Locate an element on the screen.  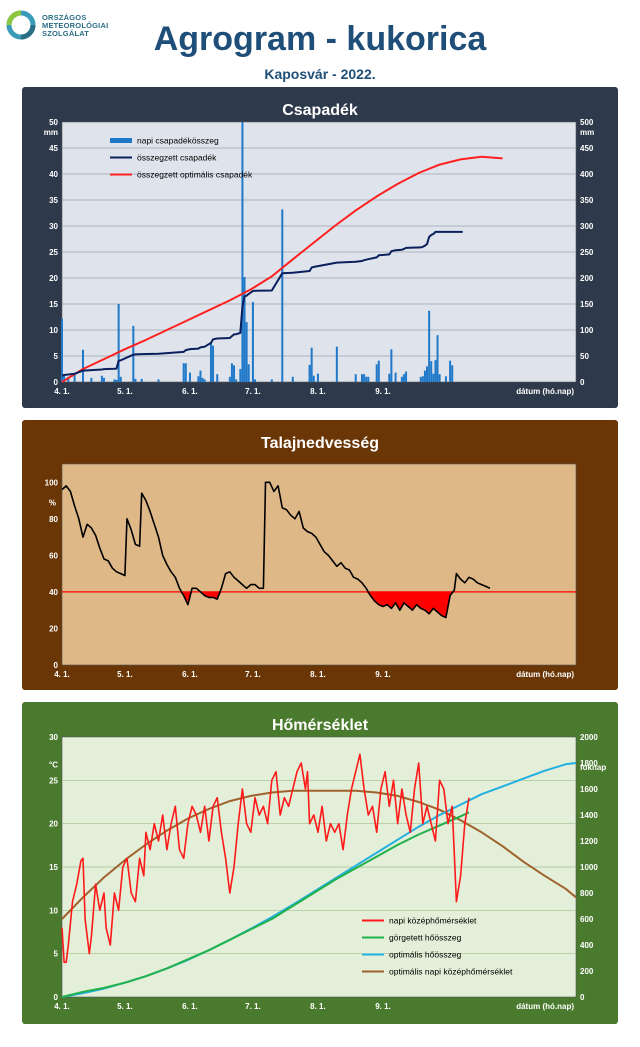
right-y-unit: mm is located at coordinates (587, 132).